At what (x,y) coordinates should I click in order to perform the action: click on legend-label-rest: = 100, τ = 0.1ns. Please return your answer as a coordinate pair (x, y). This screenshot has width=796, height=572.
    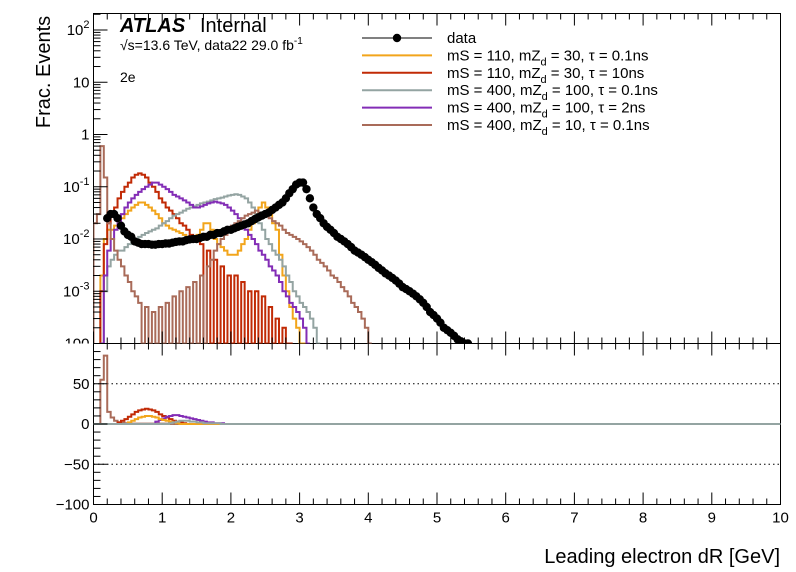
    Looking at the image, I should click on (603, 90).